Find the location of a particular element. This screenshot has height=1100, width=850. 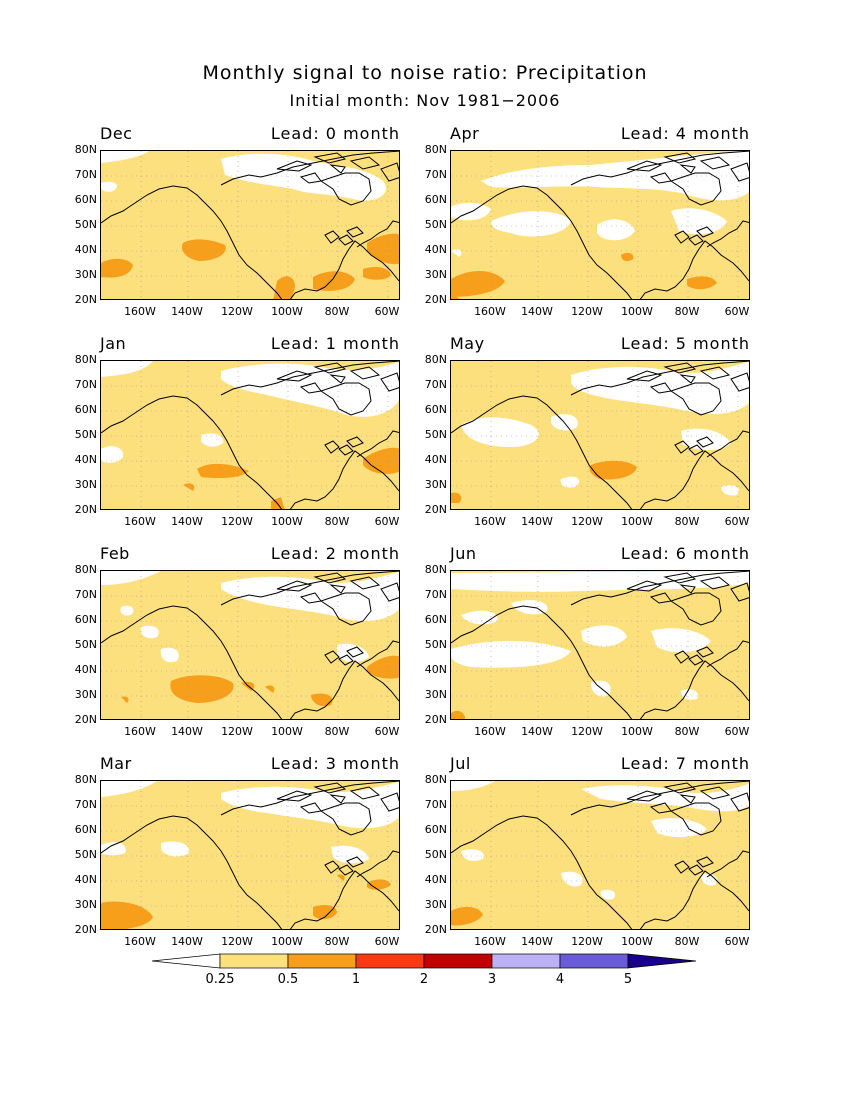

panel-month-label: Mar is located at coordinates (116, 763).